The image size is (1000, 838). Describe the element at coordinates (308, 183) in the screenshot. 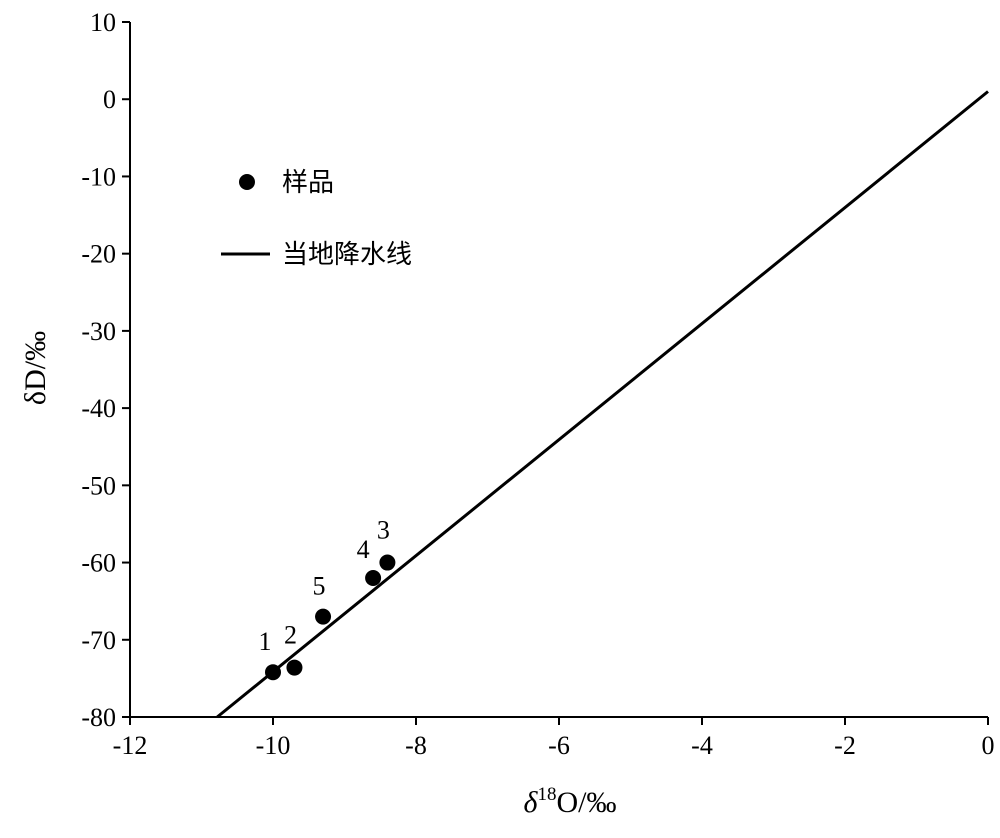

I see `legend-label-samples: 样品` at that location.